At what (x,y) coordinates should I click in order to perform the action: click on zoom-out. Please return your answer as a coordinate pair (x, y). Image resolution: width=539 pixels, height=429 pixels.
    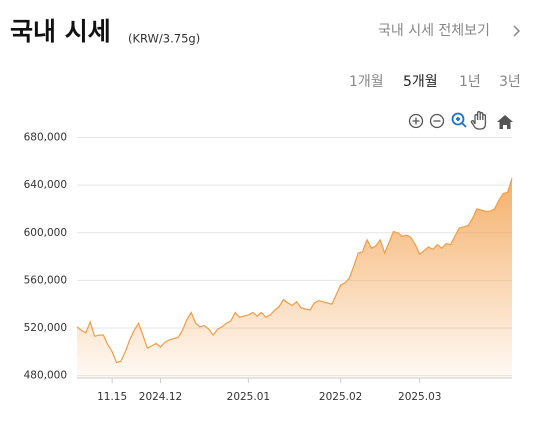
    Looking at the image, I should click on (437, 121).